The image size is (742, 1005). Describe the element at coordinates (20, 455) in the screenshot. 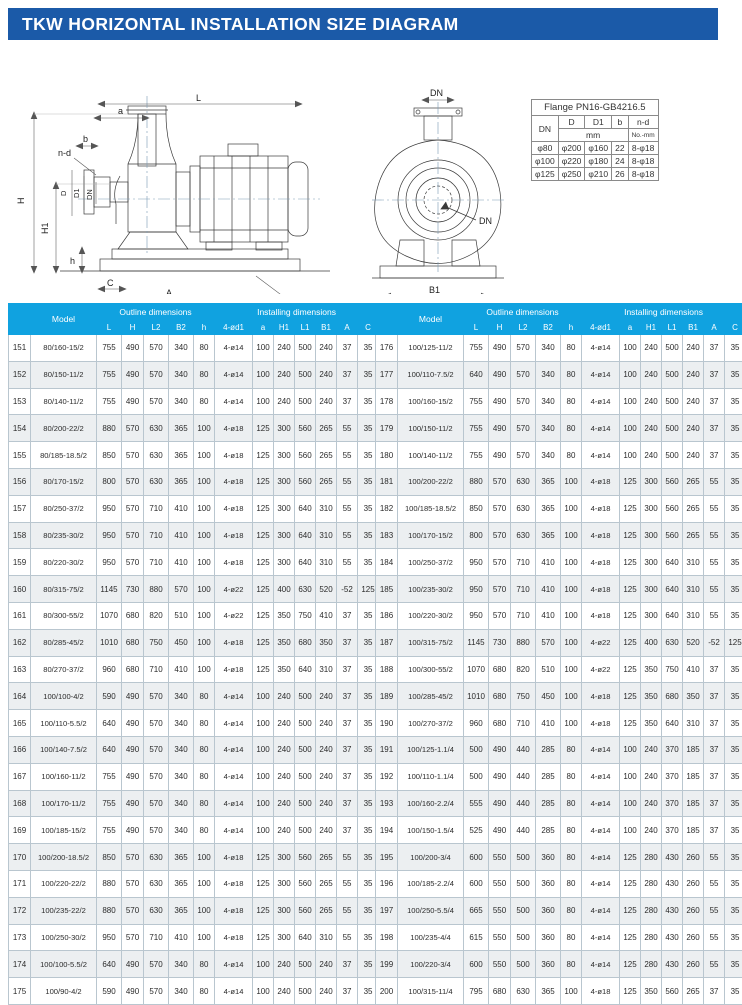

I see `cell-index: 155` at that location.